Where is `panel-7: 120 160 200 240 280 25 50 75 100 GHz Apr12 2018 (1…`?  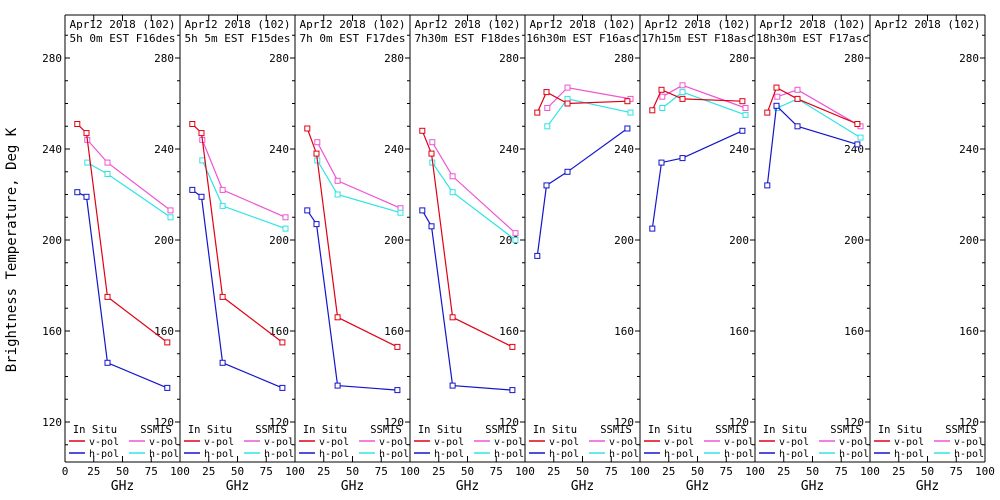
panel-7: 120 160 200 240 280 25 50 75 100 GHz Apr12 2018 (1… is located at coordinates (817, 254).